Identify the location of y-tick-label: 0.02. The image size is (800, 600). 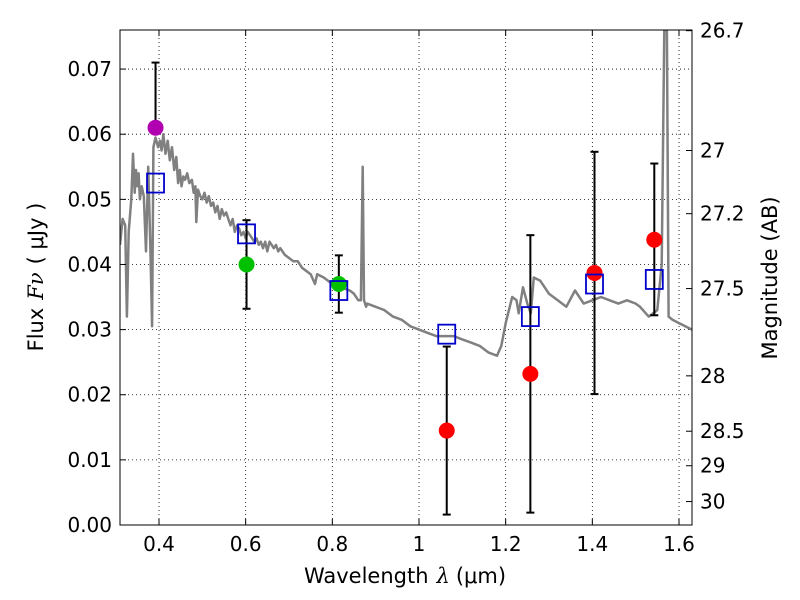
(89, 395).